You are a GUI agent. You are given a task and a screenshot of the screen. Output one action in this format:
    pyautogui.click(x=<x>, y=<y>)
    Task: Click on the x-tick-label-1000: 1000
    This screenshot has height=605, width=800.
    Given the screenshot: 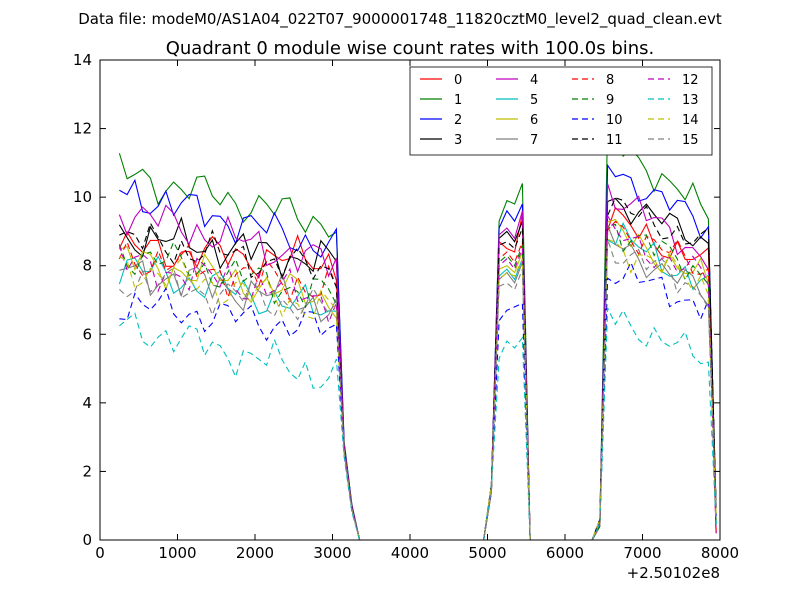 What is the action you would take?
    pyautogui.click(x=177, y=553)
    